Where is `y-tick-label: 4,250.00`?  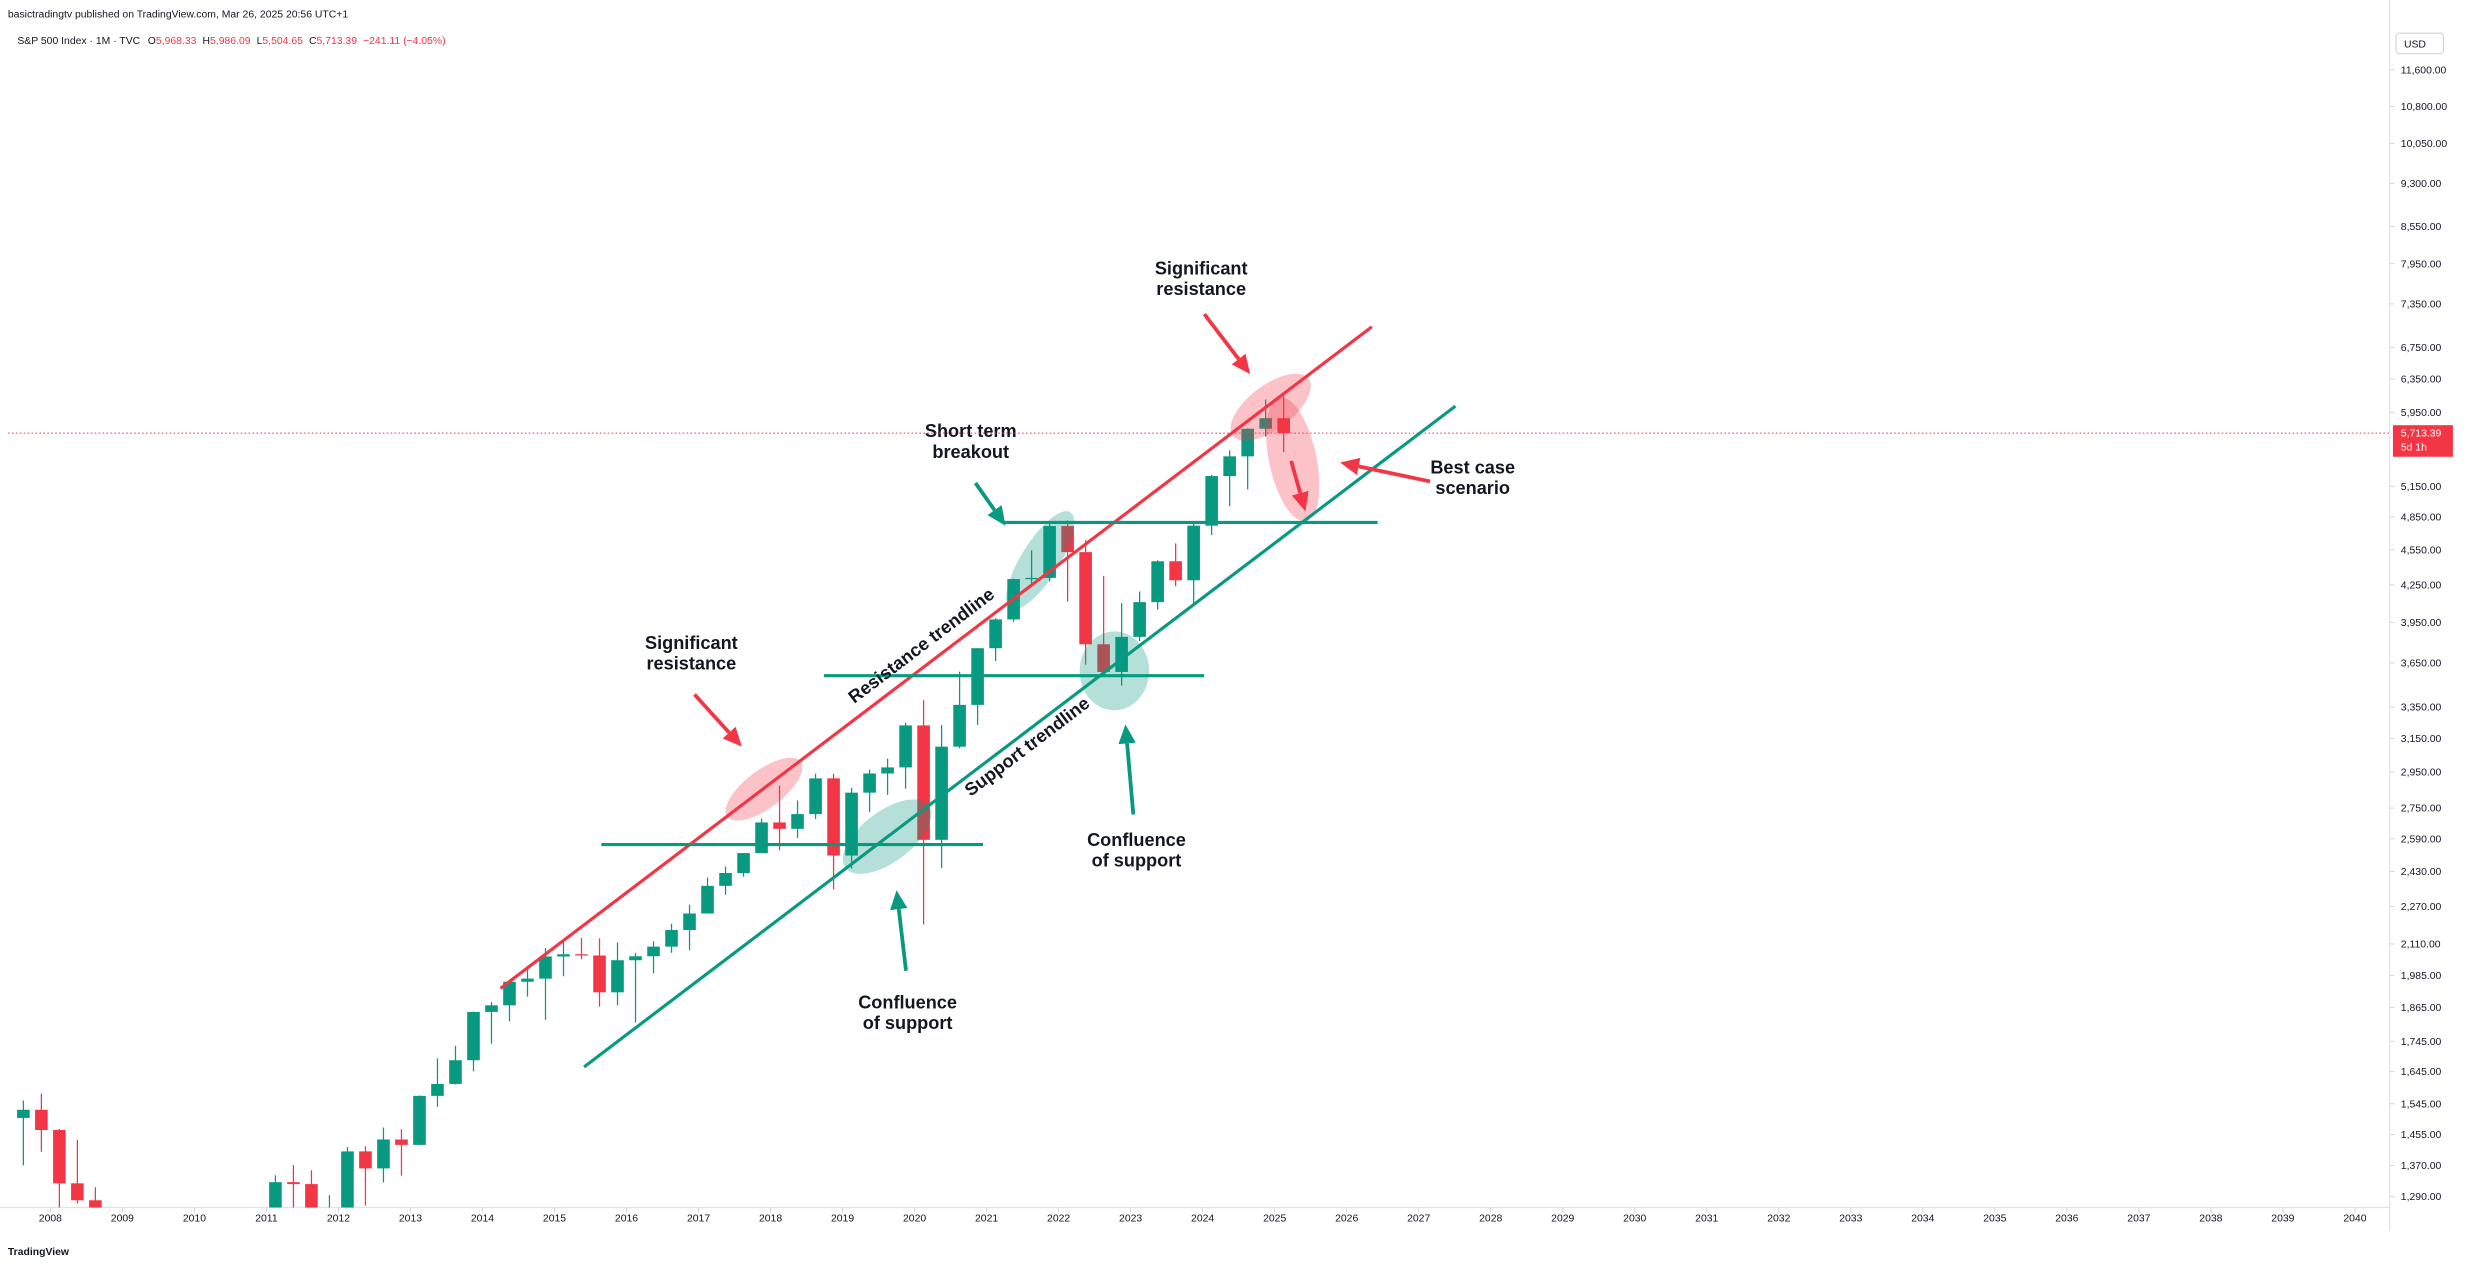
y-tick-label: 4,250.00 is located at coordinates (2421, 585).